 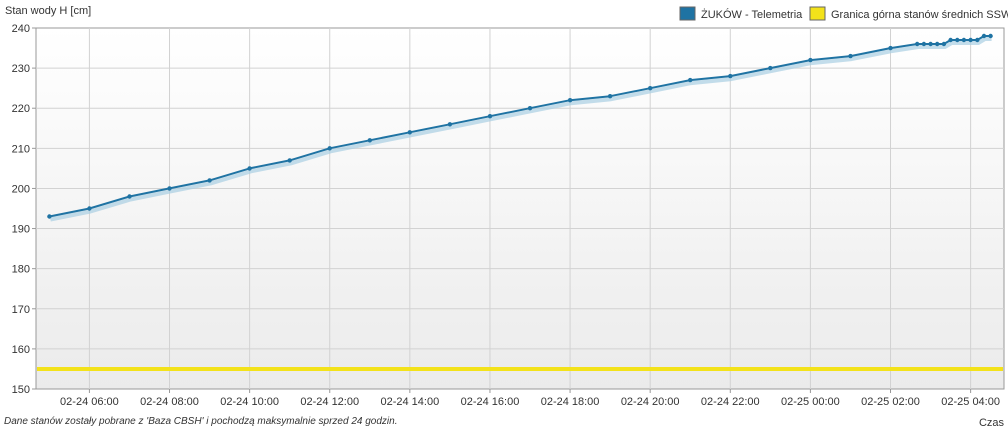 I want to click on y-tick-label: 190, so click(x=21, y=230).